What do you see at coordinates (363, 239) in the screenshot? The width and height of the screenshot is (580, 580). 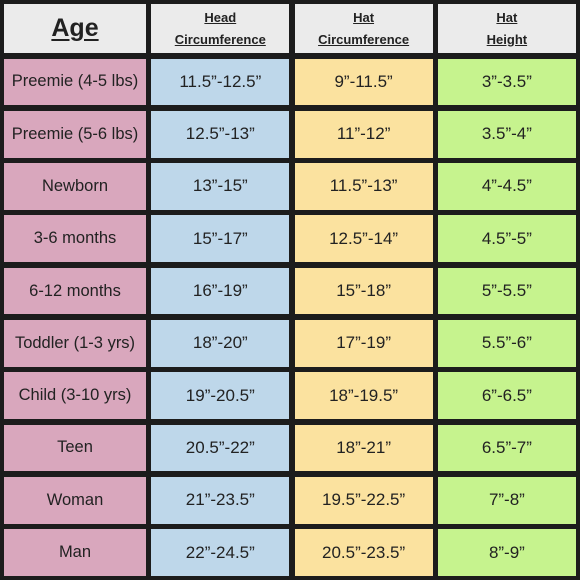 I see `hat-circumference-cell: 12.5”-14”` at bounding box center [363, 239].